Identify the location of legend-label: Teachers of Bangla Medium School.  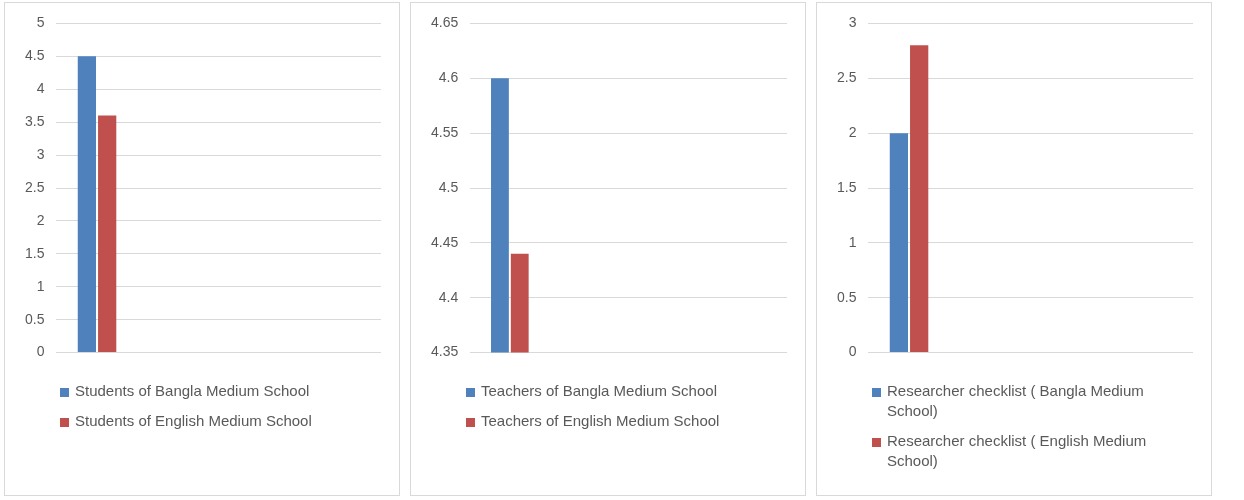
(599, 391).